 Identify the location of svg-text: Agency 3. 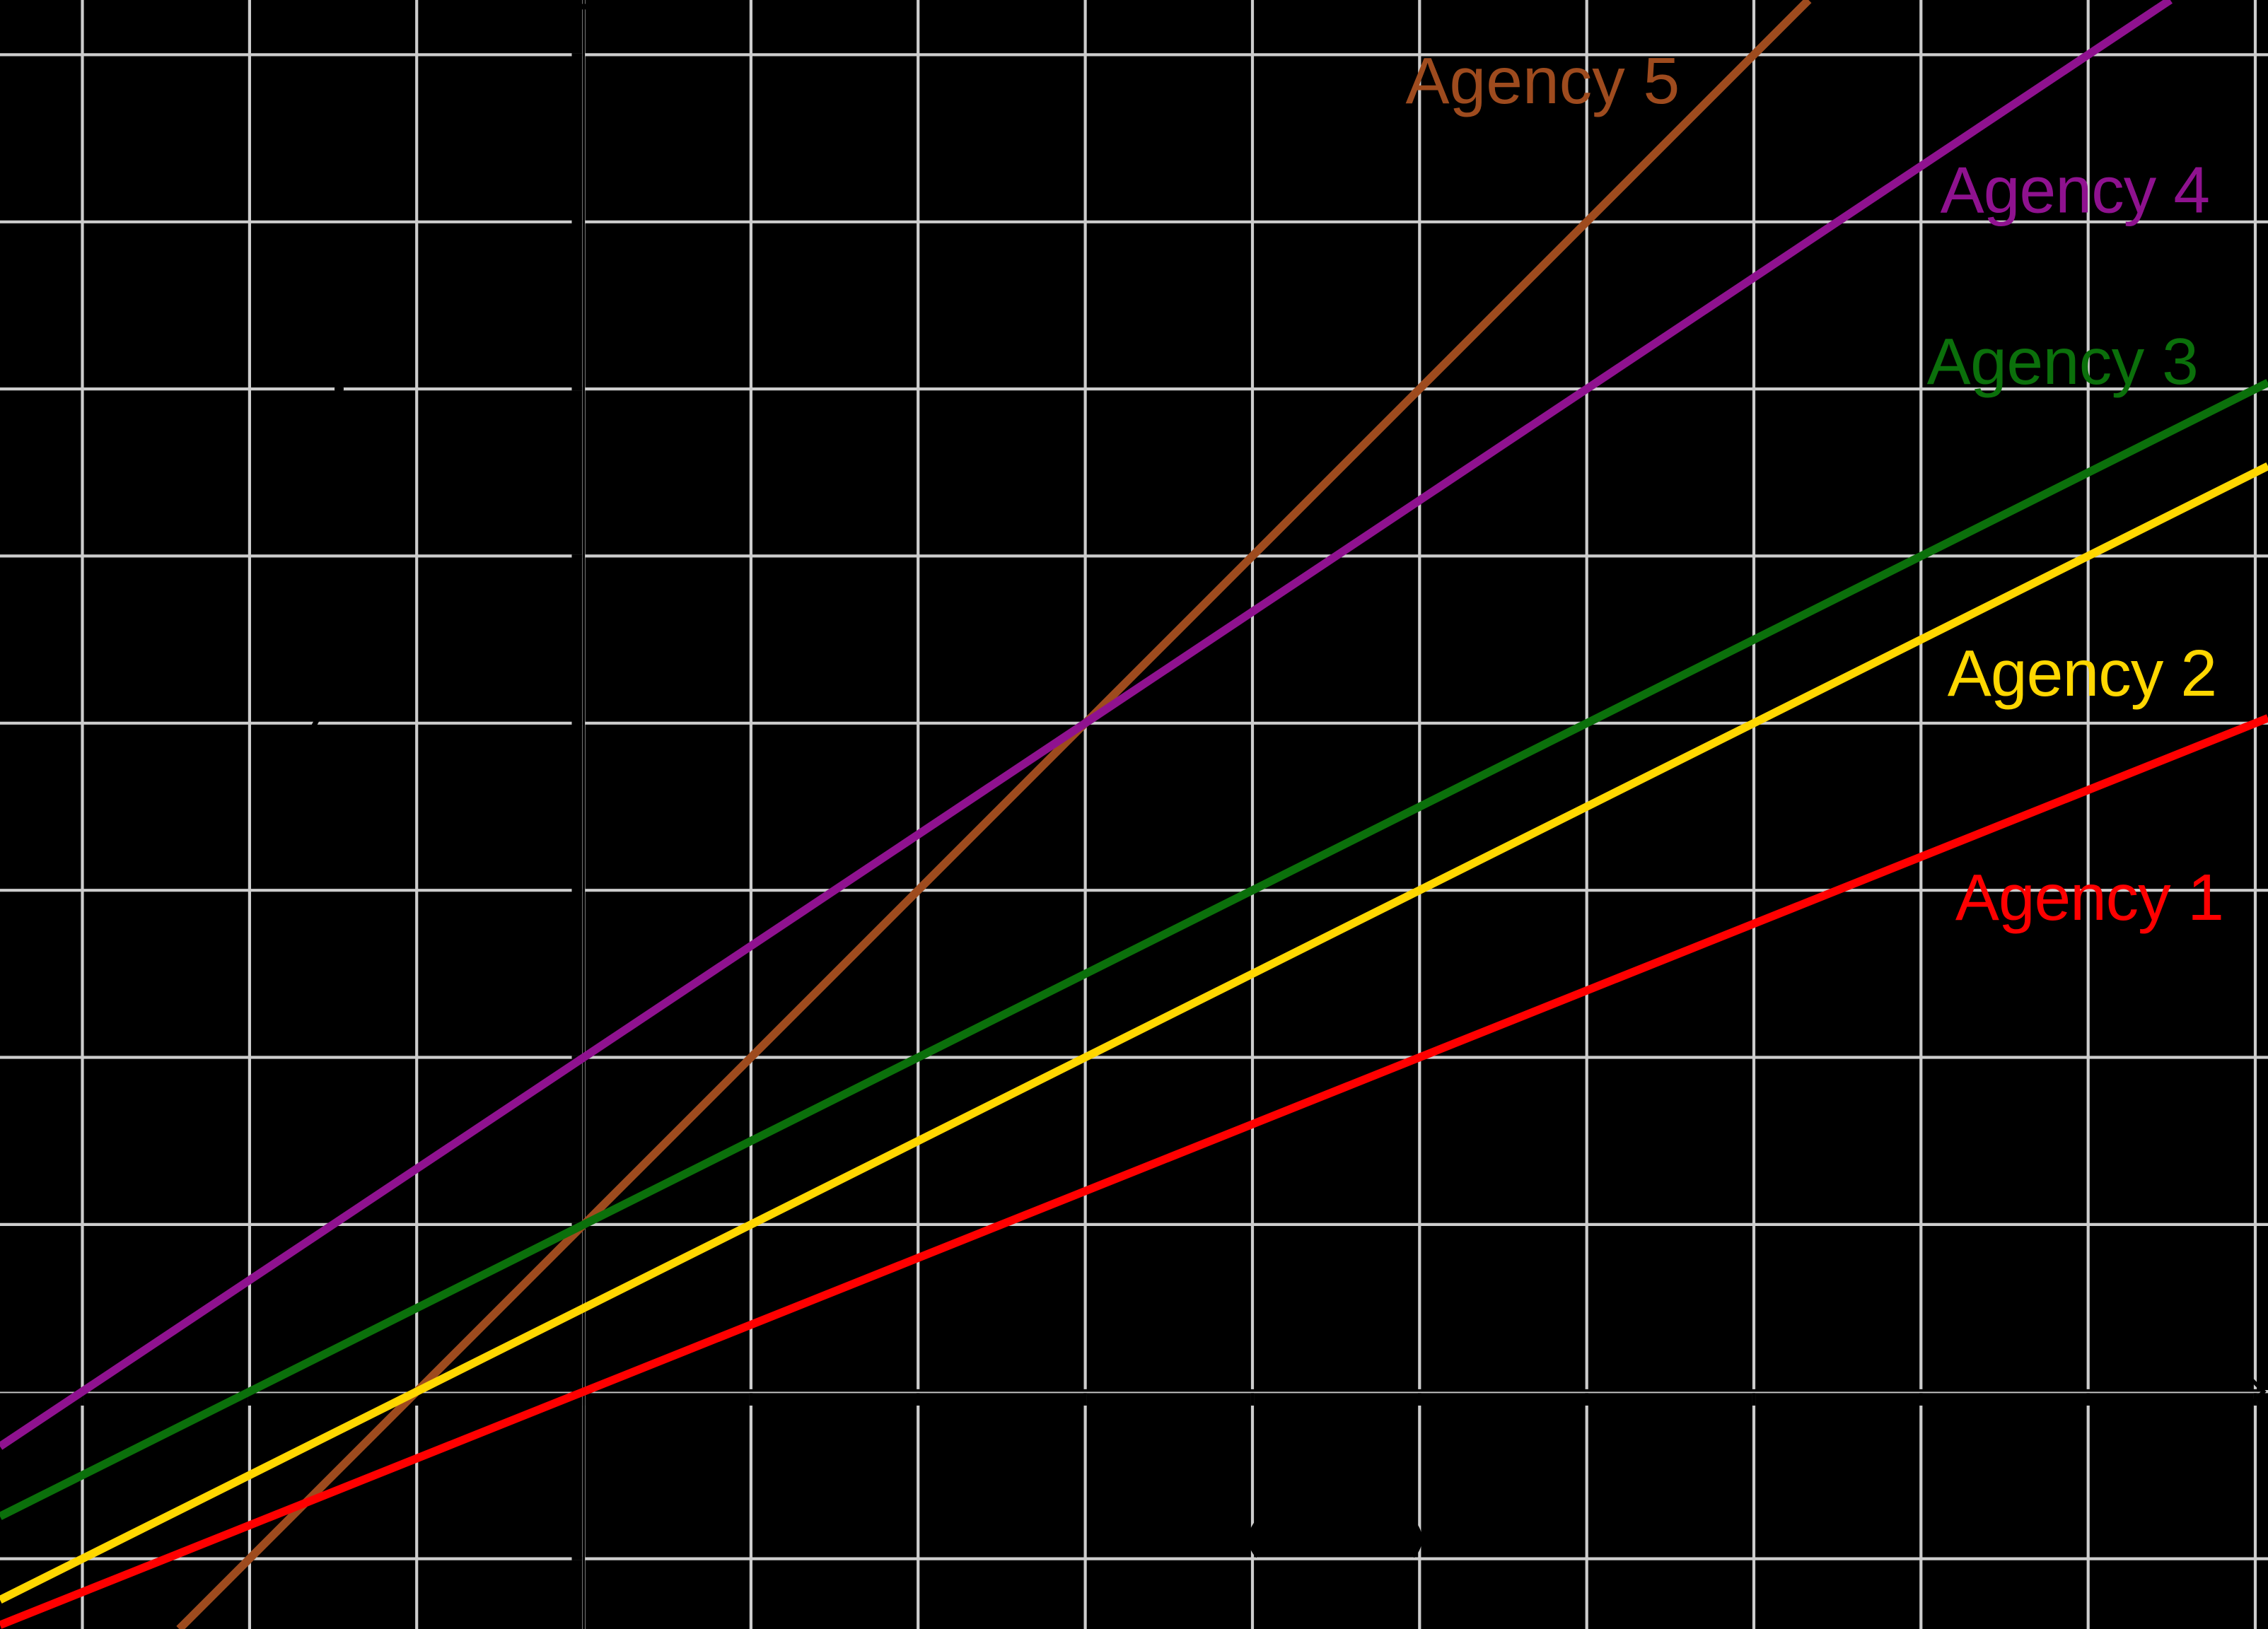
(2063, 361).